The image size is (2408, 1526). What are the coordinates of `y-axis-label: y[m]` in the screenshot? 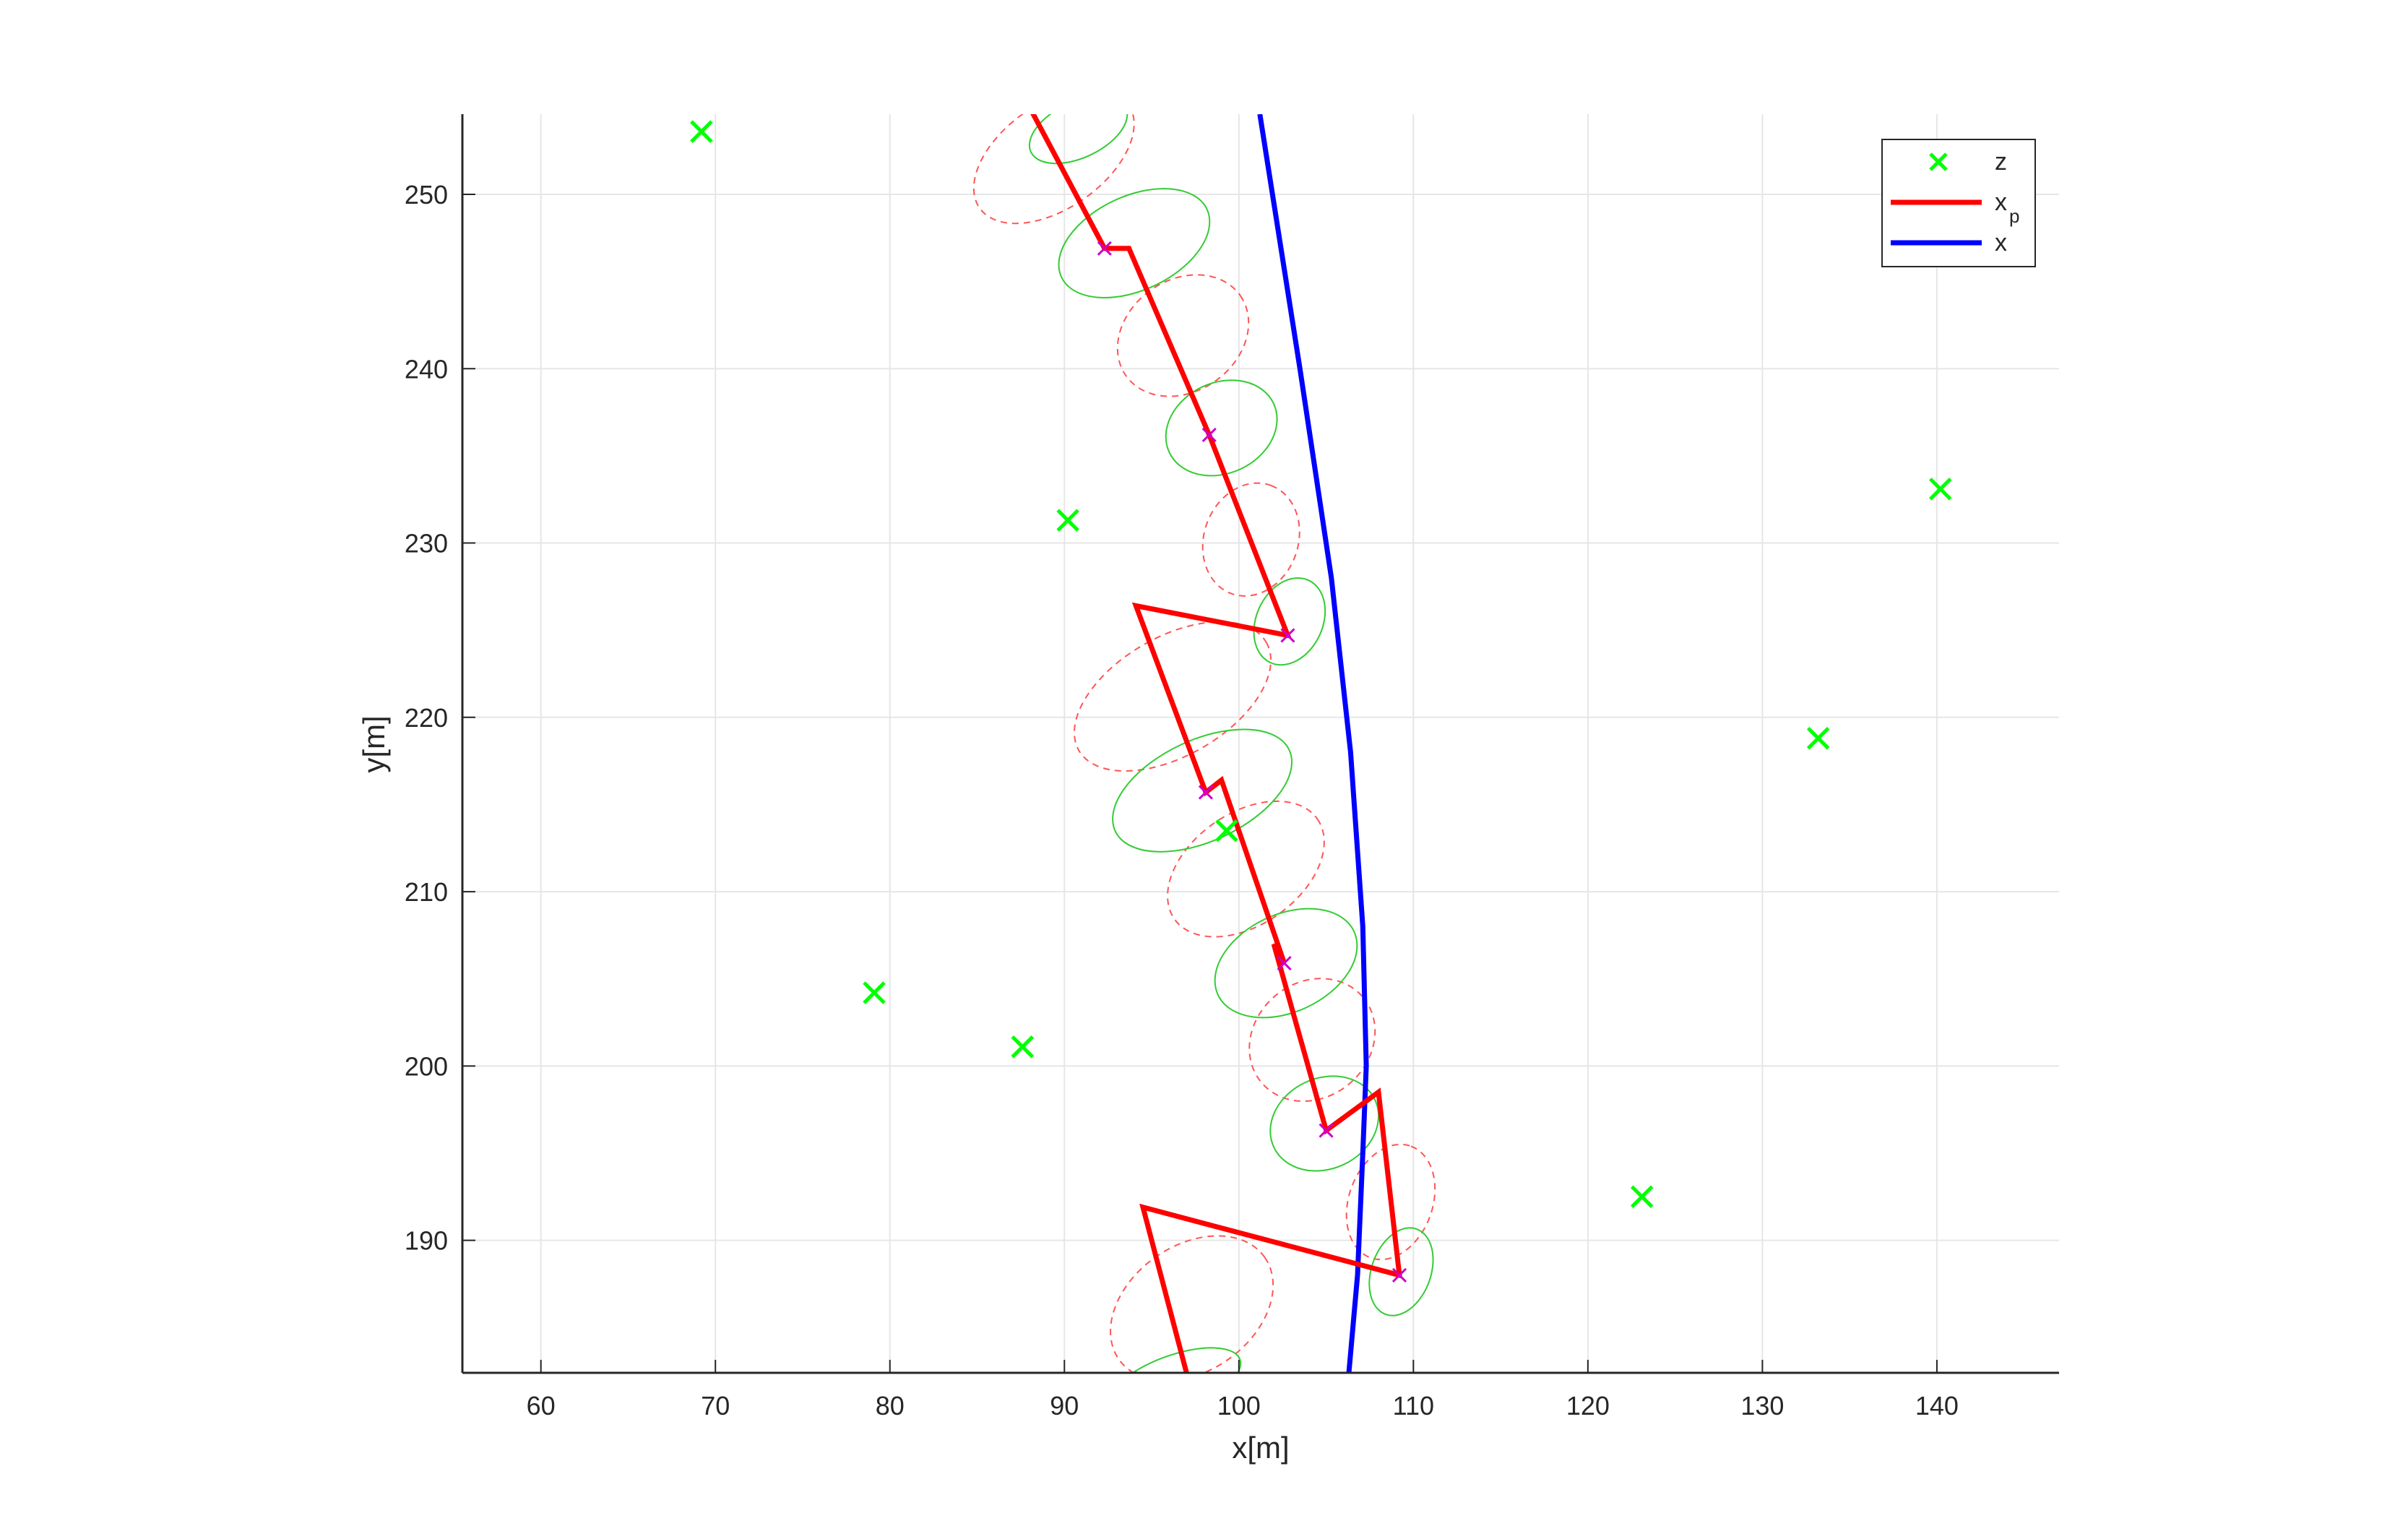 It's located at (374, 743).